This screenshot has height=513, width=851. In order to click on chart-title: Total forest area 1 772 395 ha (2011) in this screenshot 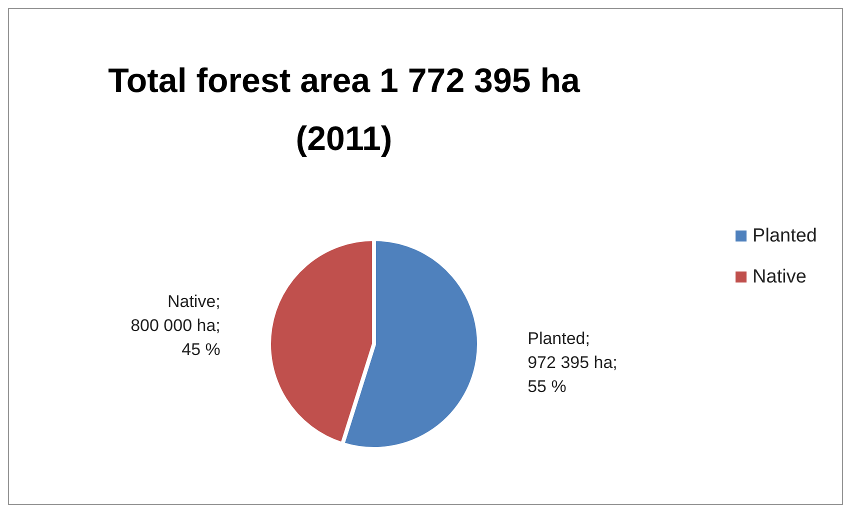, I will do `click(344, 110)`.